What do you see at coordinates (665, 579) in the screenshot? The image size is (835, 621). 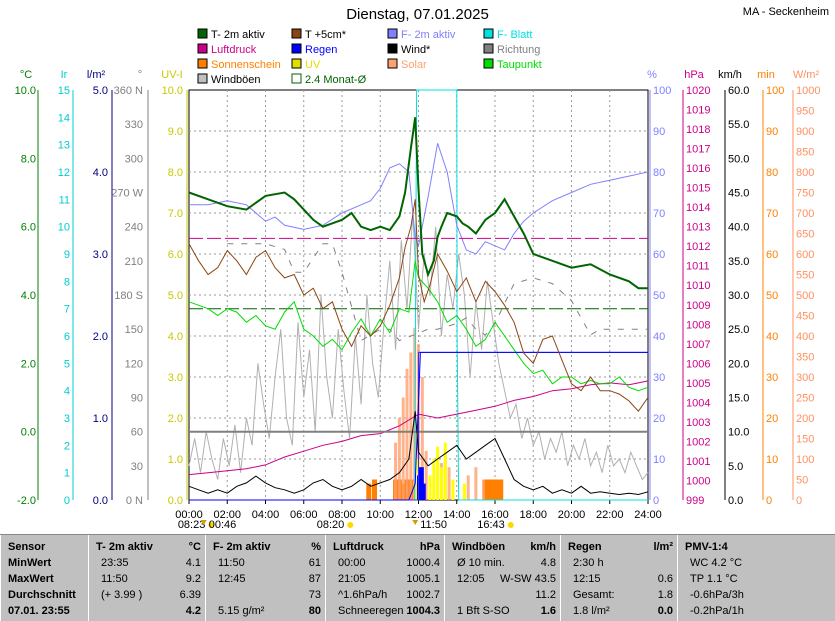 I see `stats-cell: 0.6` at bounding box center [665, 579].